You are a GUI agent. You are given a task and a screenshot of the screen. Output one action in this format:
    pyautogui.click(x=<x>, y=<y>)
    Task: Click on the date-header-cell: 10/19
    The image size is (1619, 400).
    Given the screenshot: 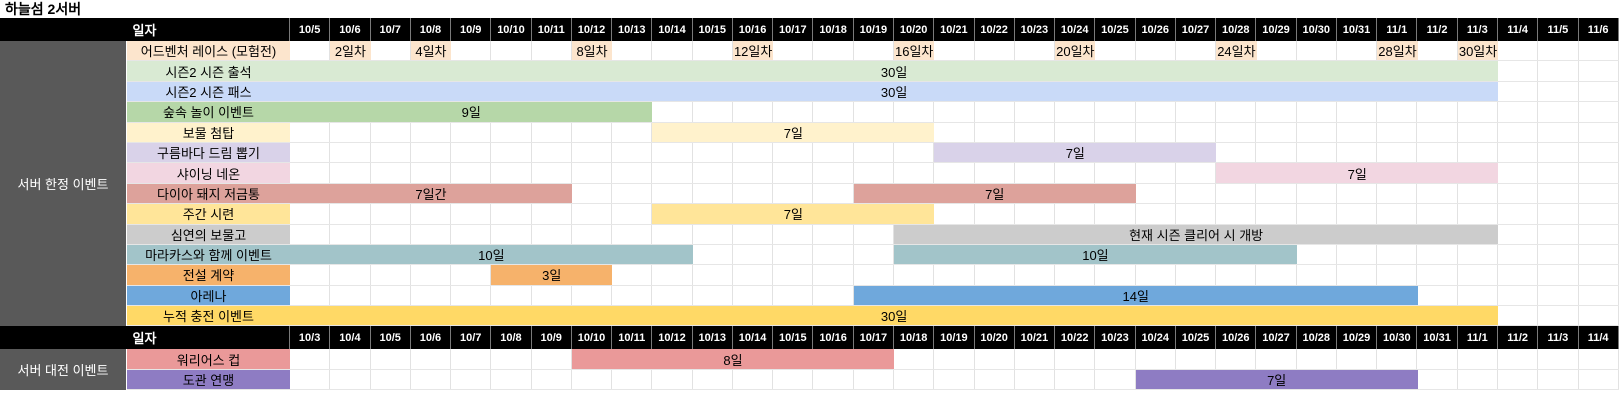 What is the action you would take?
    pyautogui.click(x=874, y=29)
    